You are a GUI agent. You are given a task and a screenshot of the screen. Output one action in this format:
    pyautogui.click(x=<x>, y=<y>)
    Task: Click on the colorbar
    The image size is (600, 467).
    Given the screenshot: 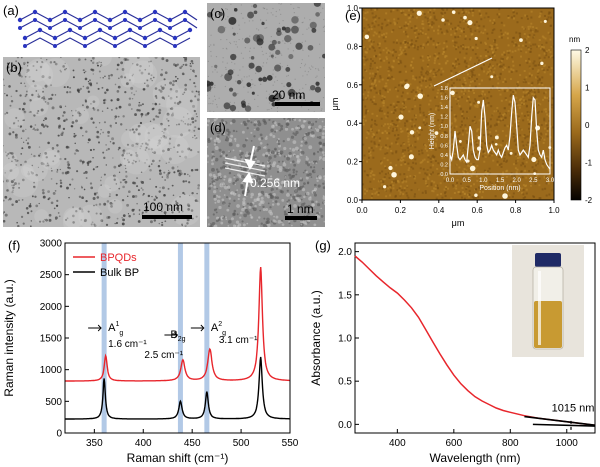 What is the action you would take?
    pyautogui.click(x=576, y=125)
    